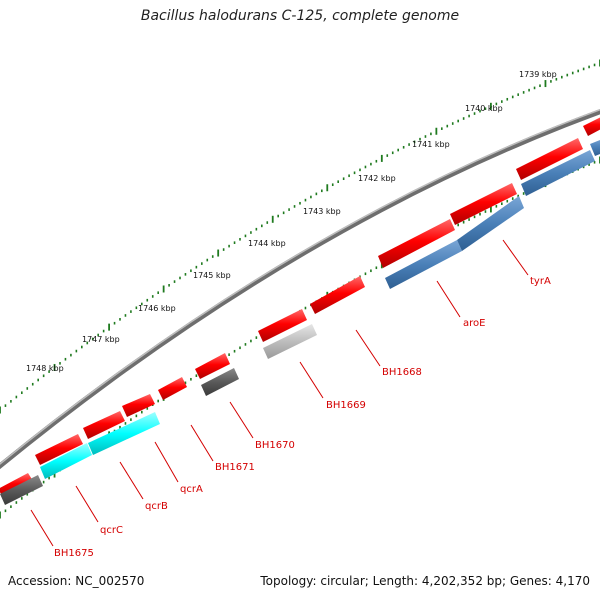  What do you see at coordinates (101, 339) in the screenshot?
I see `scale-label: 1747 kbp` at bounding box center [101, 339].